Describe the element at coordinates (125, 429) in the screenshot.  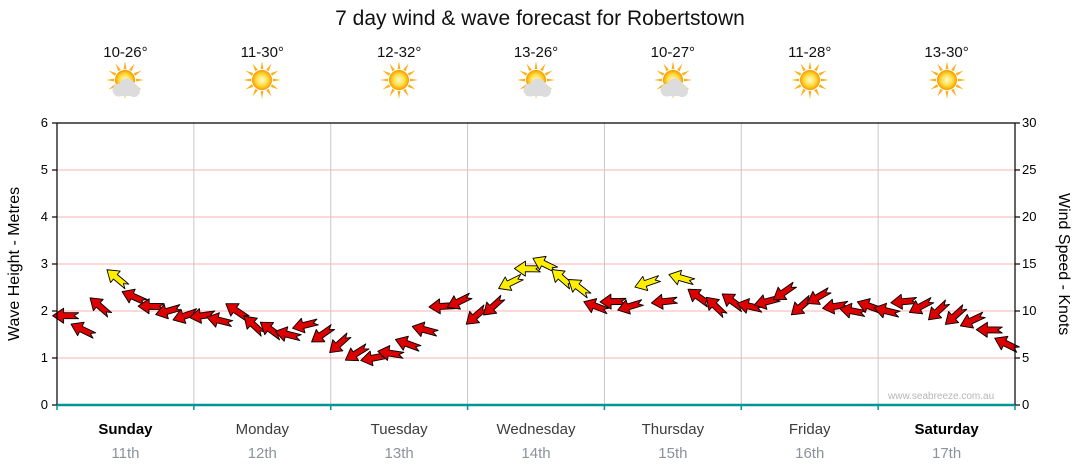
I see `day-name-label: Sunday` at that location.